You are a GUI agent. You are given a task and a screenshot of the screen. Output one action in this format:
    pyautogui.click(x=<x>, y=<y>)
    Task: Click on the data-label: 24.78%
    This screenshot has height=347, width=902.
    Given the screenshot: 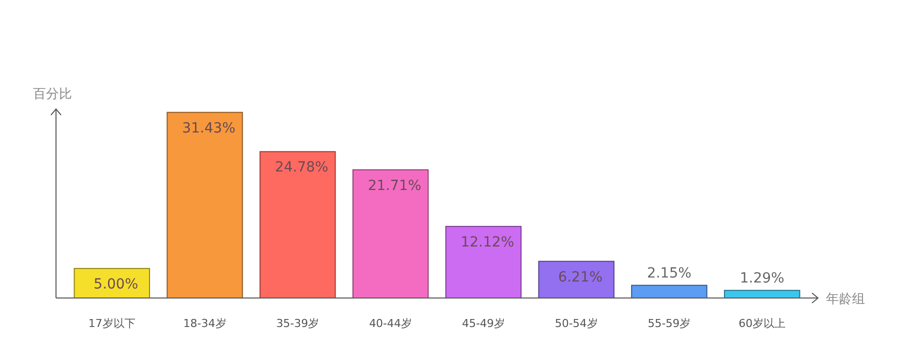 What is the action you would take?
    pyautogui.click(x=301, y=168)
    